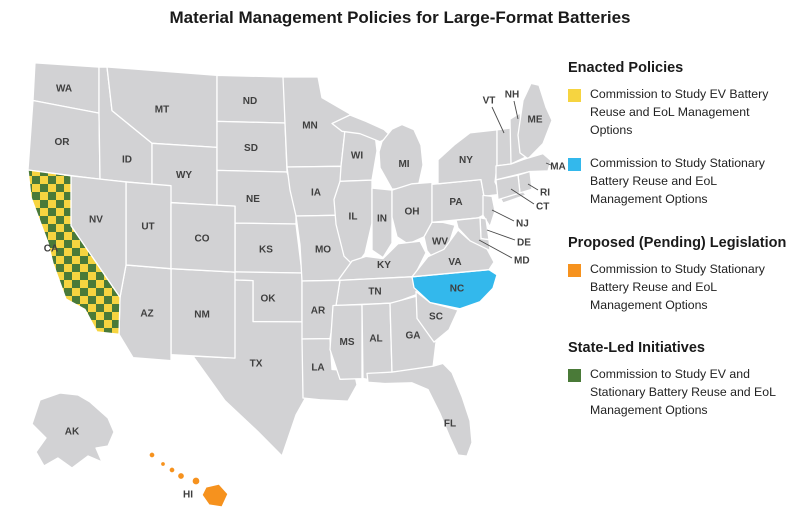 The image size is (800, 523). Describe the element at coordinates (498, 120) in the screenshot. I see `leader-line-VT` at that location.